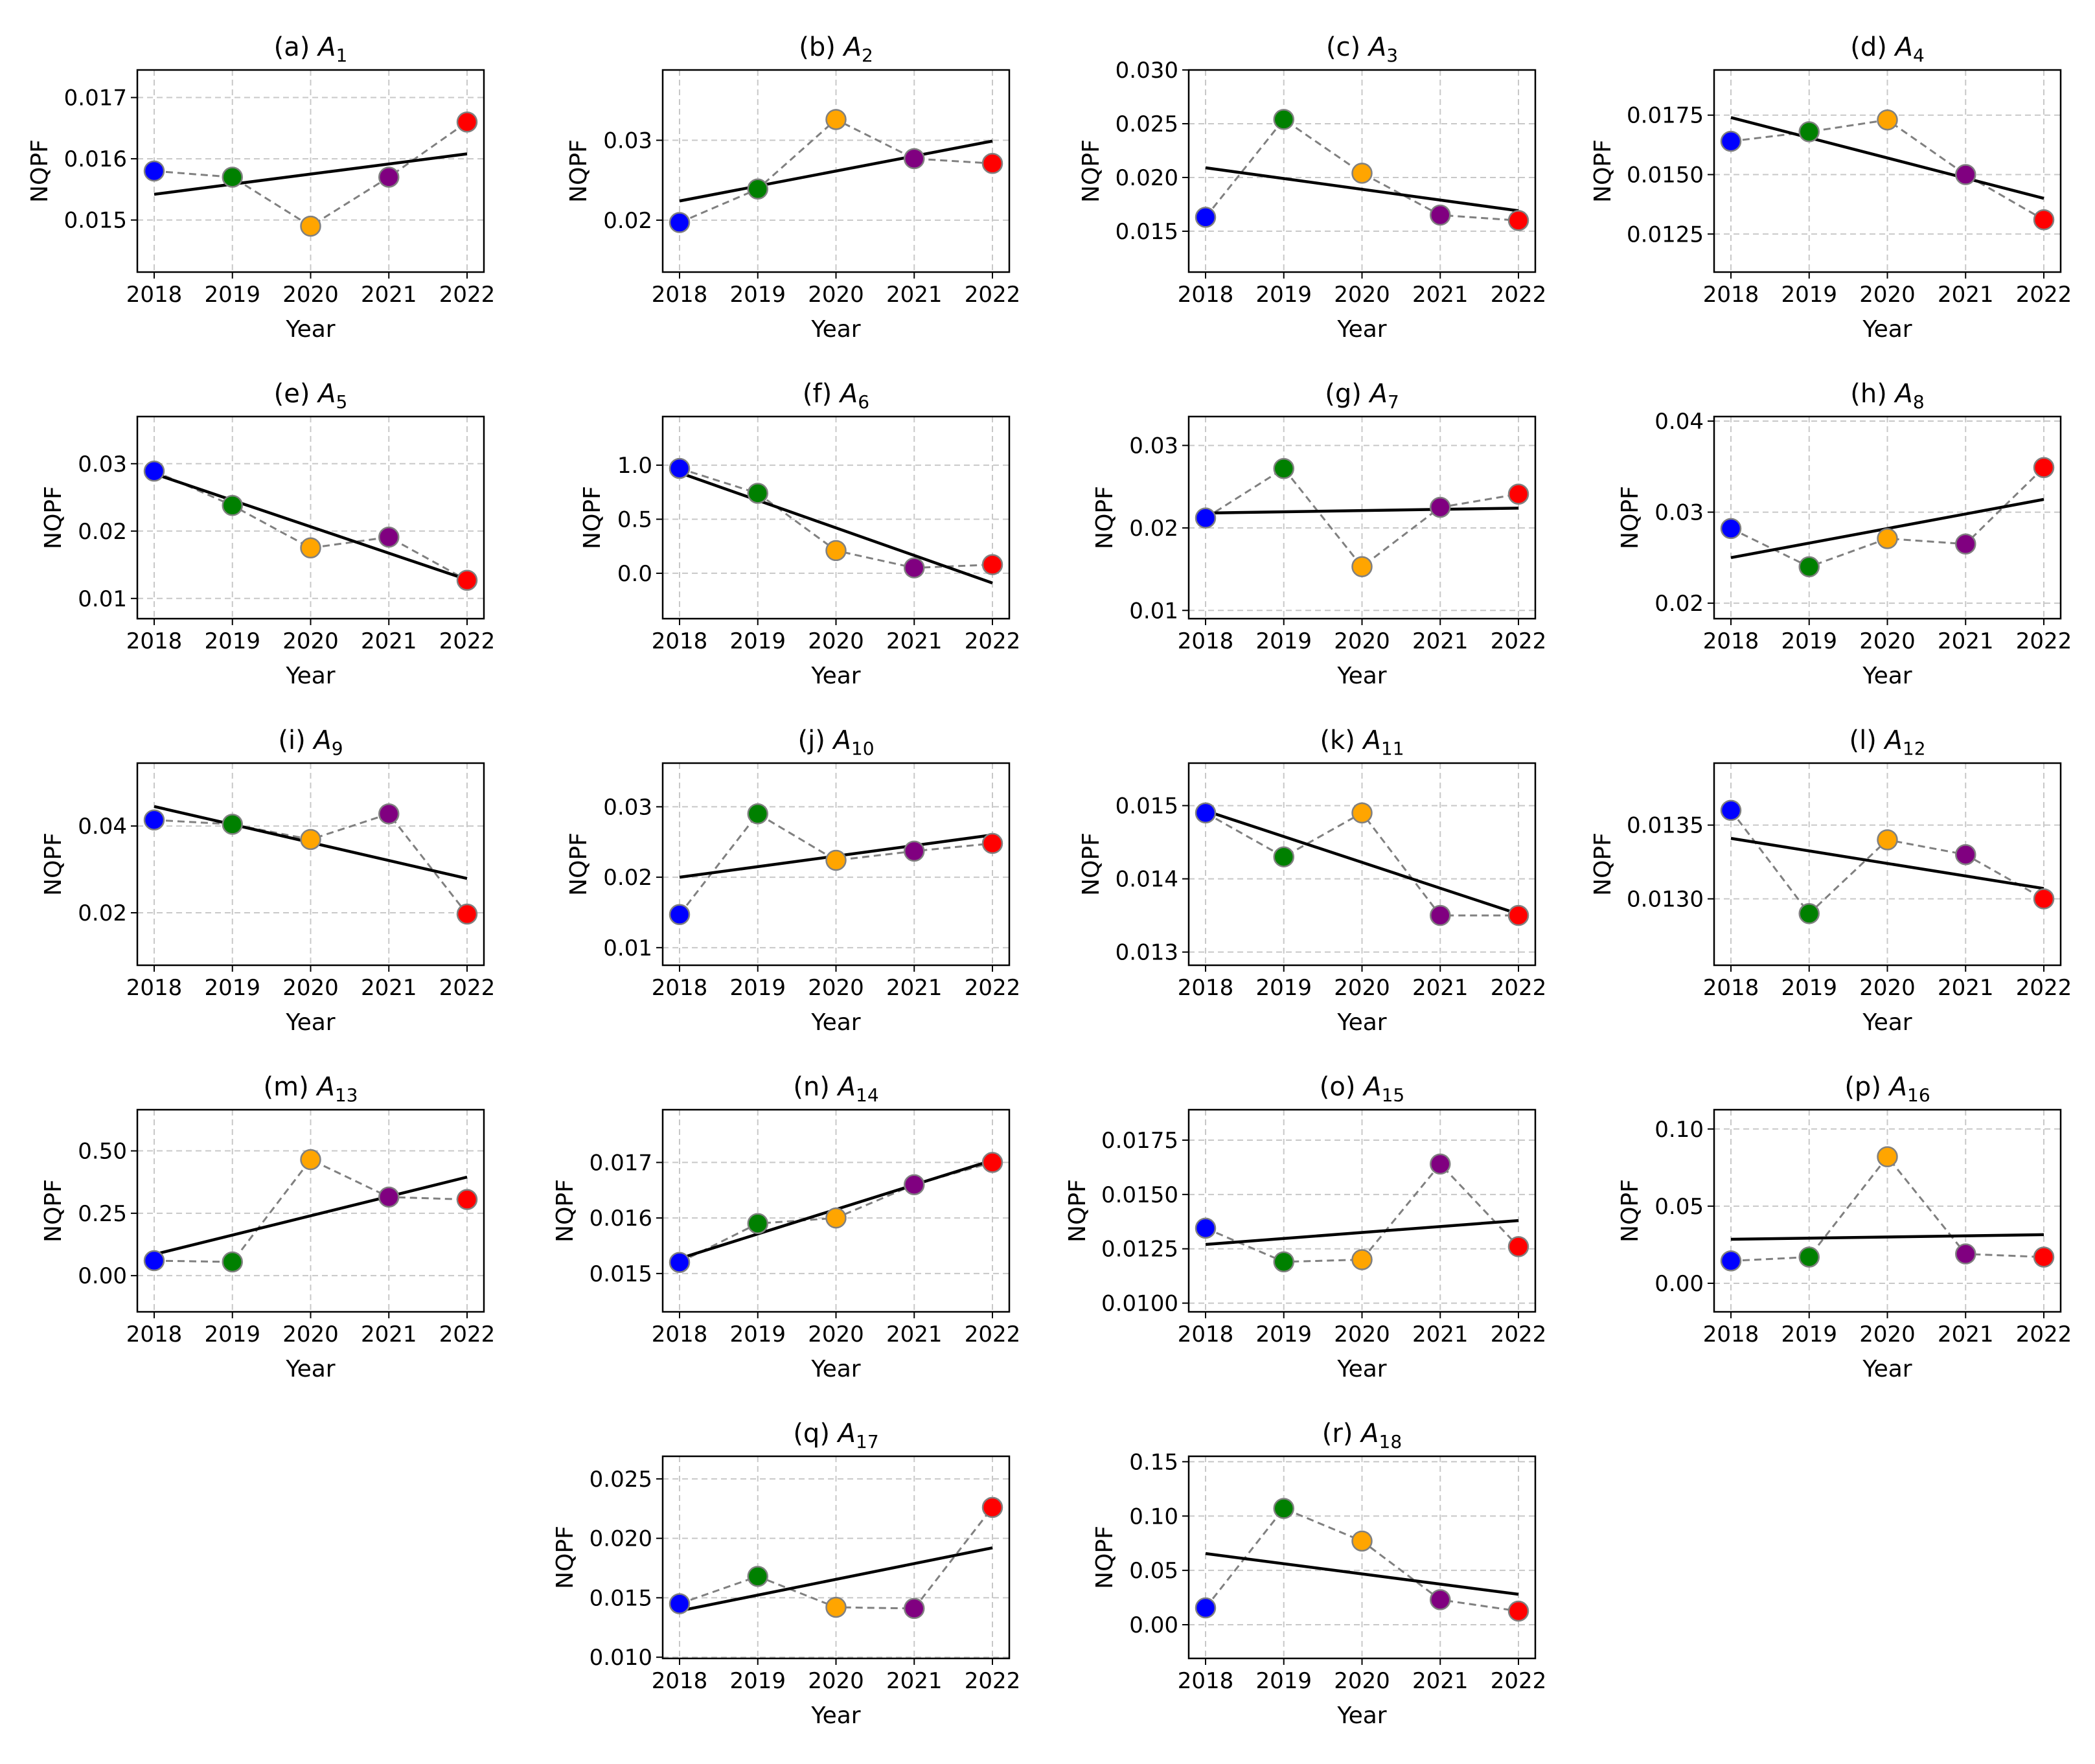 This screenshot has width=2095, height=1764. What do you see at coordinates (311, 396) in the screenshot?
I see `panel-title: (e) A5` at bounding box center [311, 396].